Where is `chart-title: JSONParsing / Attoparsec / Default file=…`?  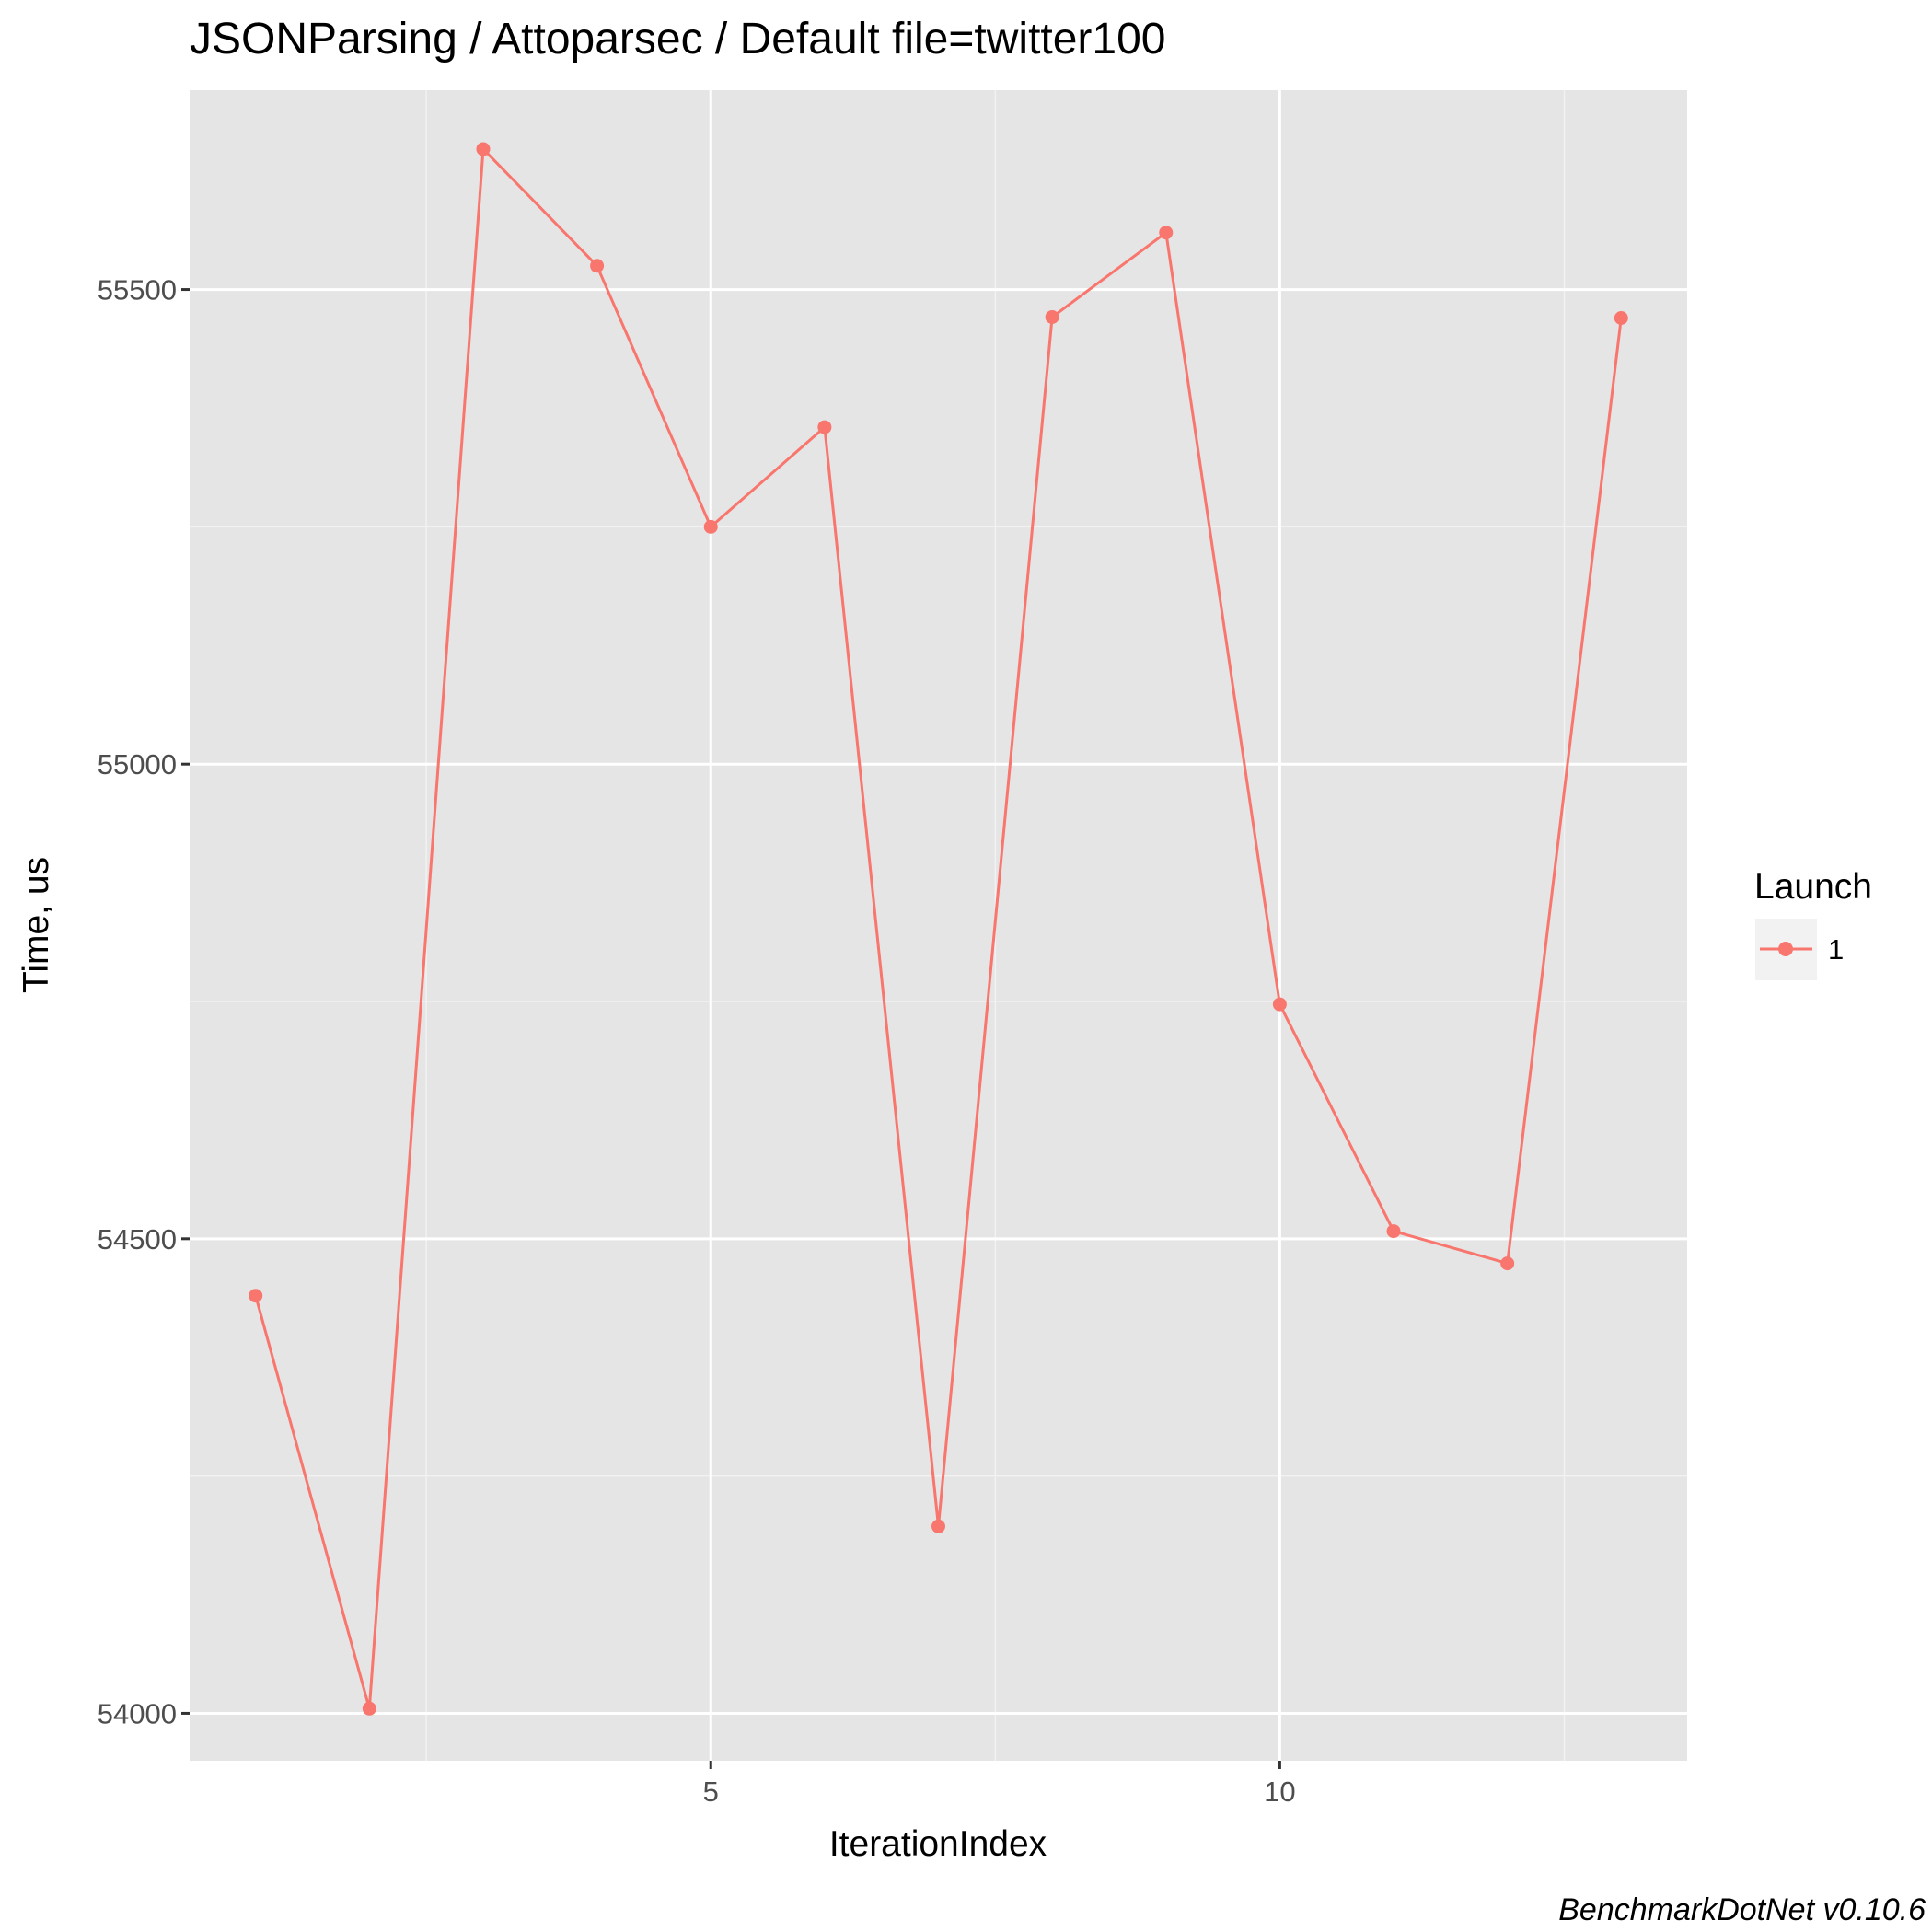 chart-title: JSONParsing / Attoparsec / Default file=… is located at coordinates (678, 40).